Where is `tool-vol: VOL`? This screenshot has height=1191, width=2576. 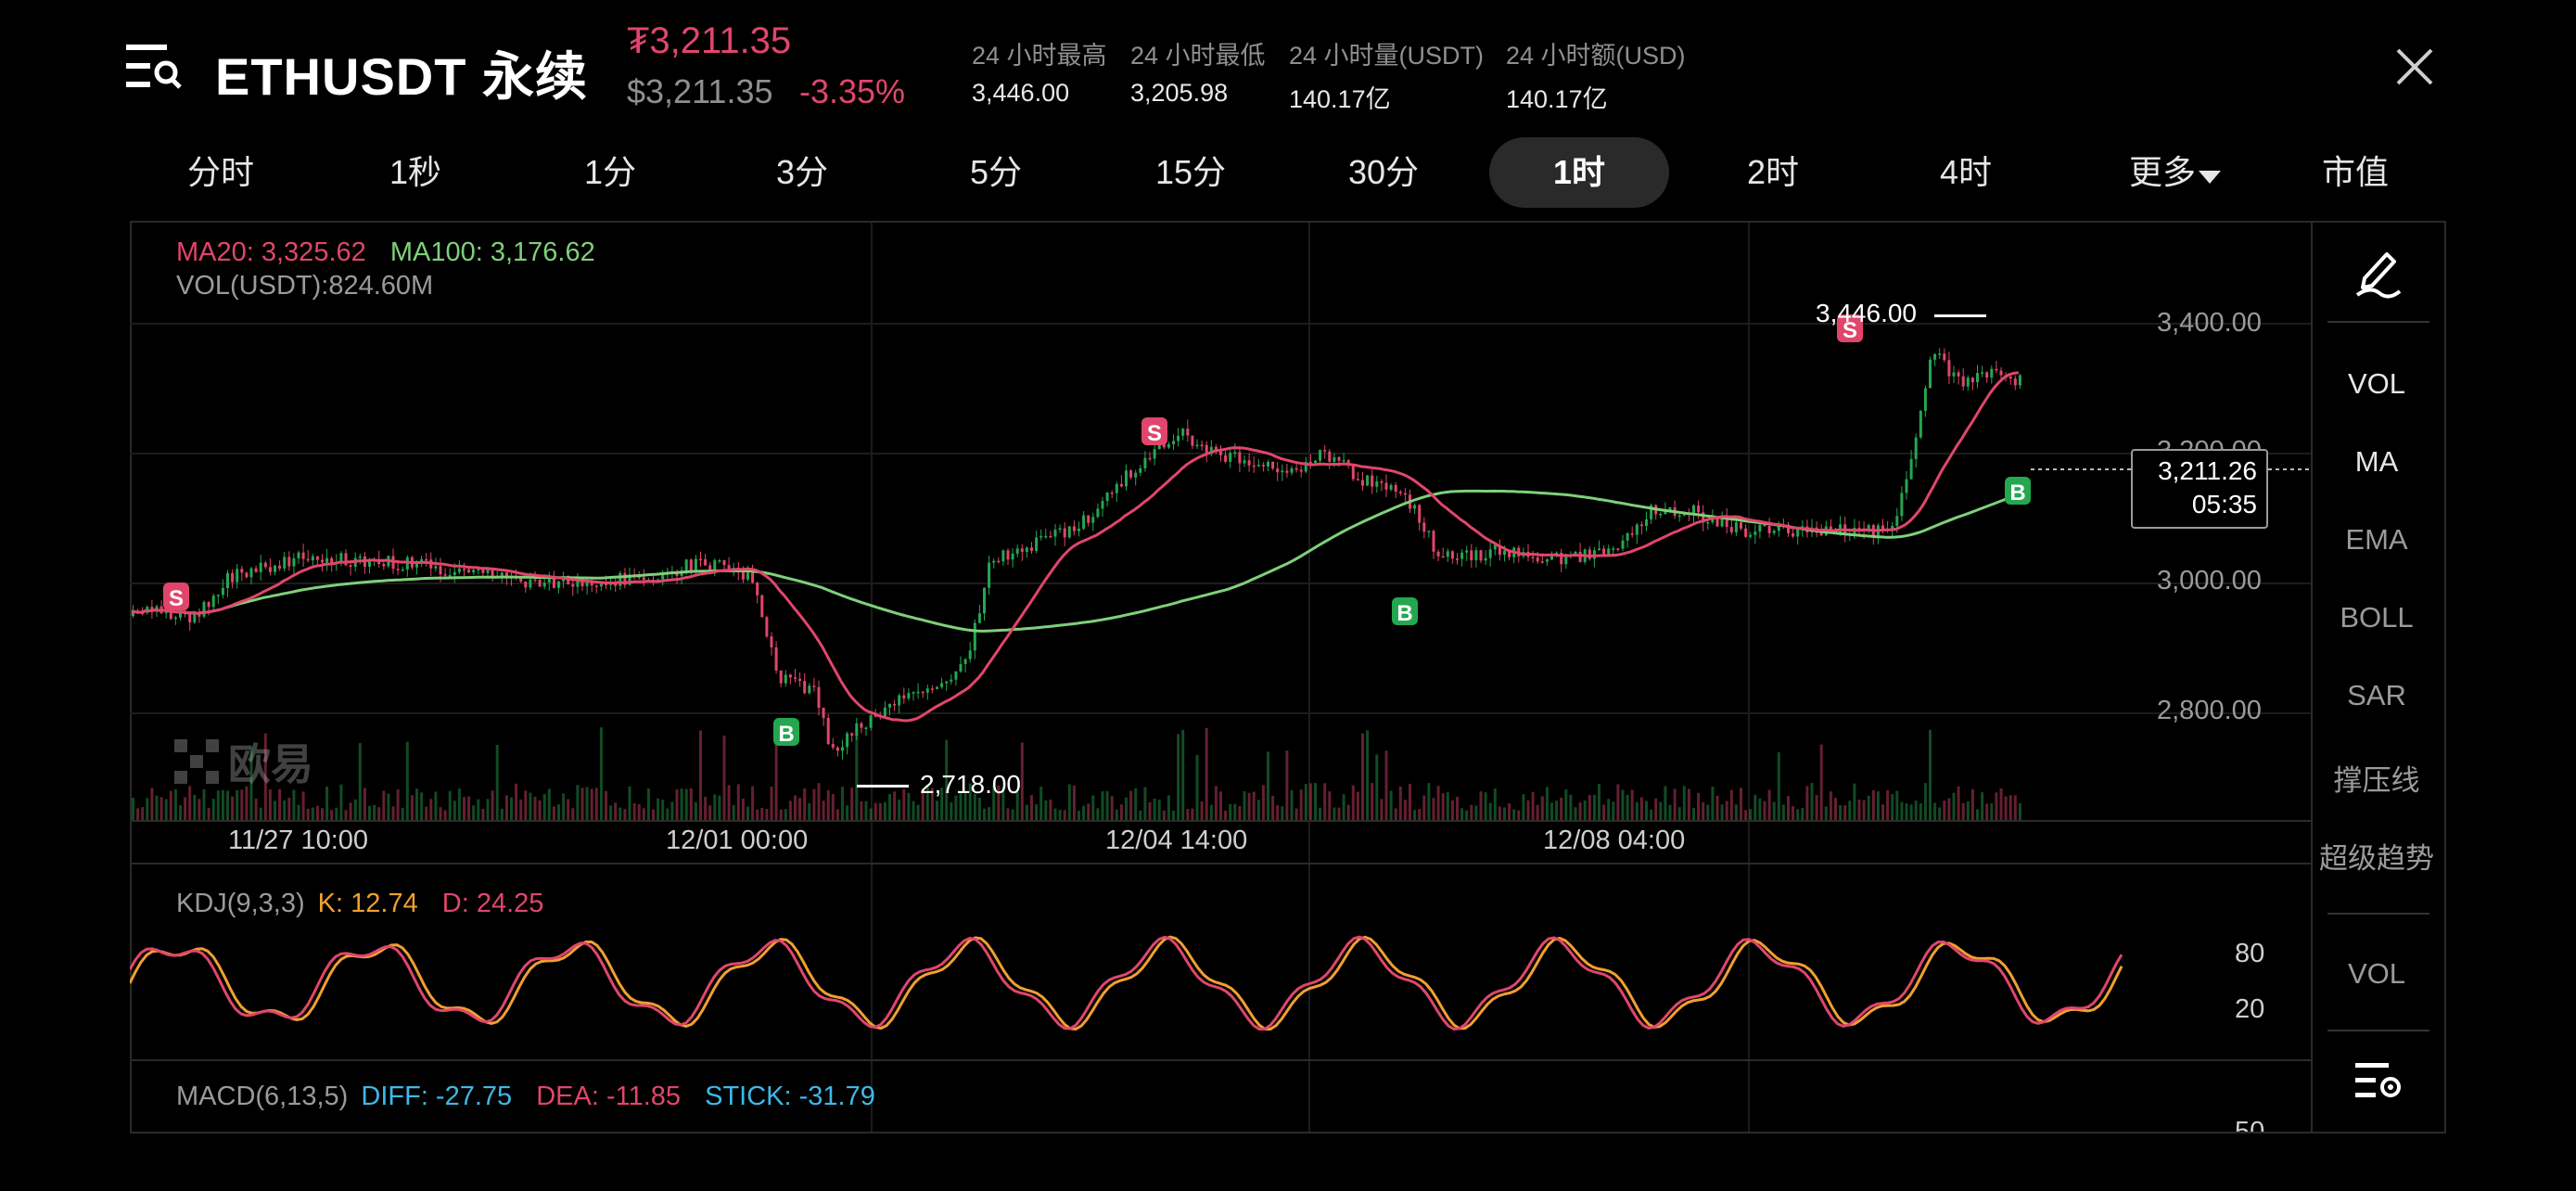
tool-vol: VOL is located at coordinates (2377, 383).